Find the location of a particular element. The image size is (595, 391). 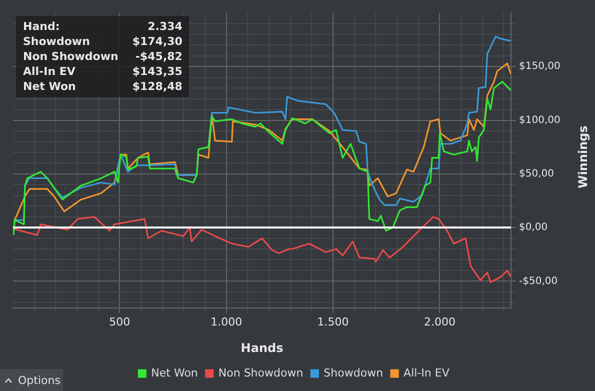

annotation: -$45,82 is located at coordinates (158, 56).